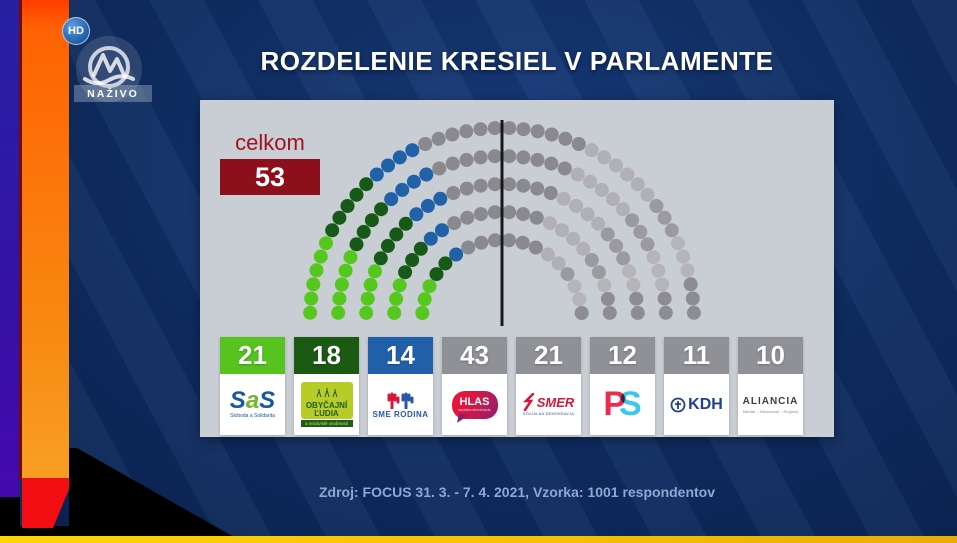 Image resolution: width=957 pixels, height=543 pixels. What do you see at coordinates (326, 400) in the screenshot?
I see `olano-logo-box: OBYČAJNÍ ĽUDIA` at bounding box center [326, 400].